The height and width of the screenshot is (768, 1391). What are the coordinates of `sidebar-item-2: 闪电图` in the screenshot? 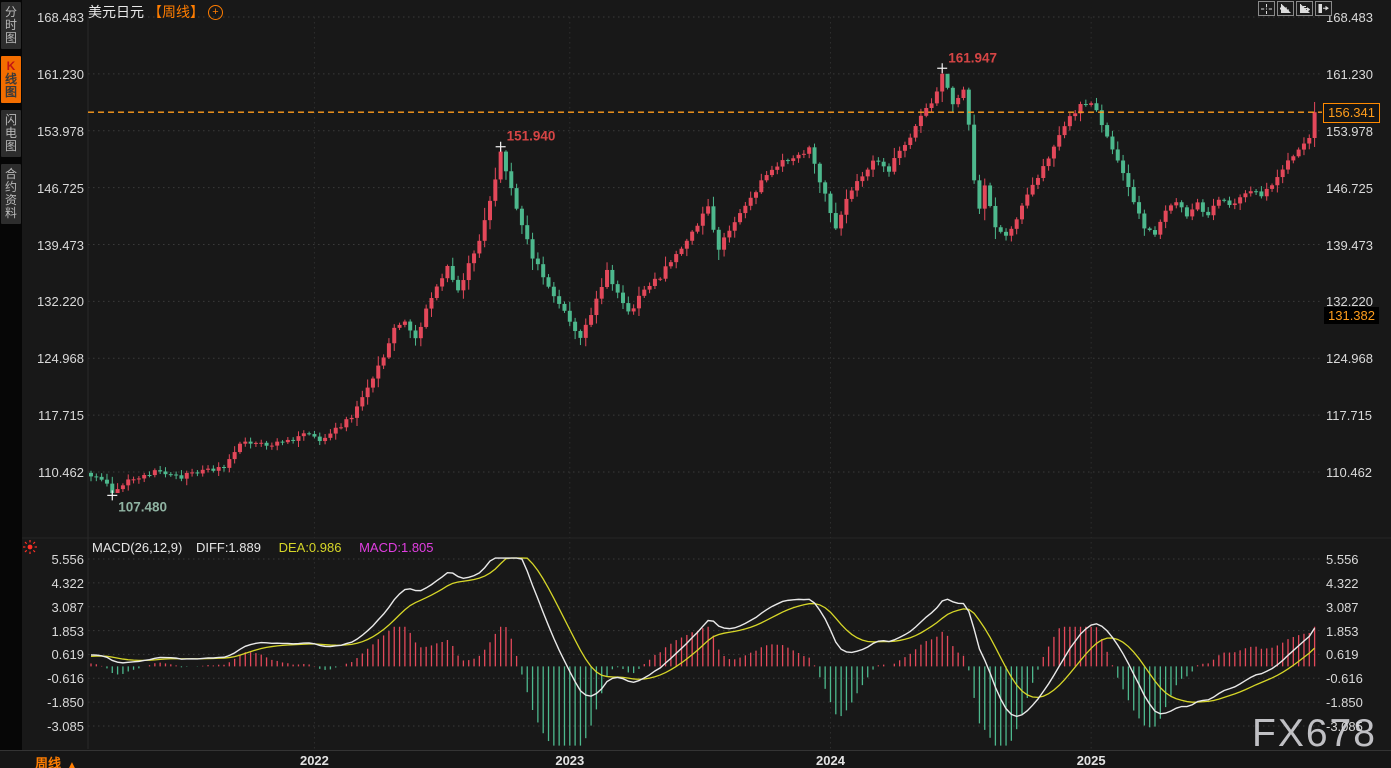 It's located at (11, 133).